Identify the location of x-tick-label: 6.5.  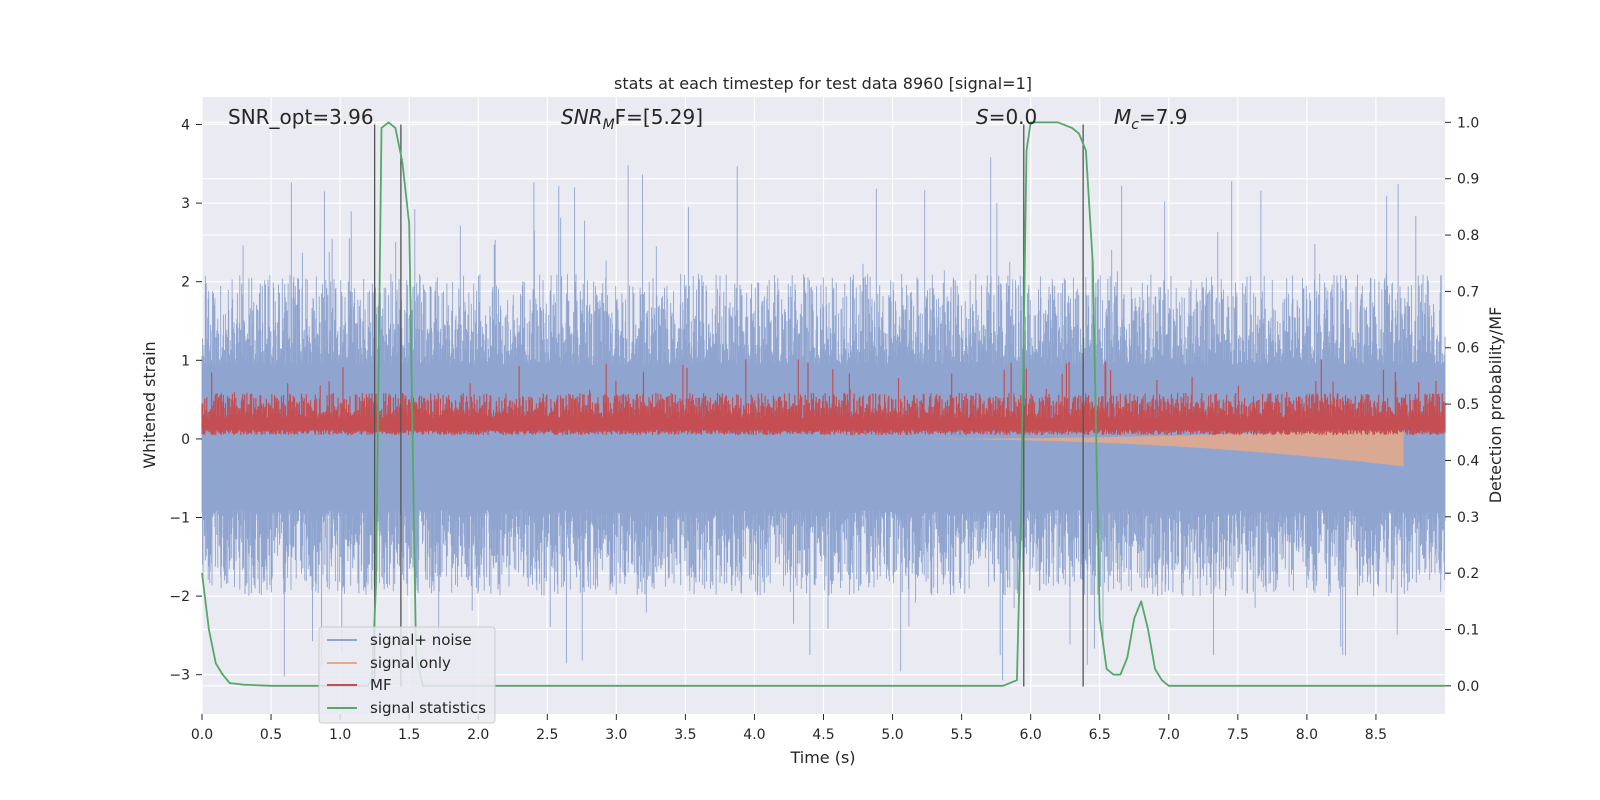
(1100, 735).